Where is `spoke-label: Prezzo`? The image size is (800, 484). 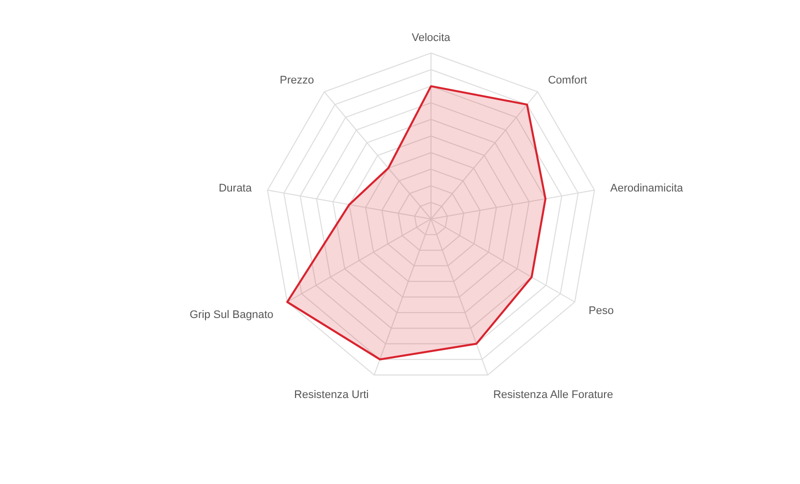
spoke-label: Prezzo is located at coordinates (297, 80).